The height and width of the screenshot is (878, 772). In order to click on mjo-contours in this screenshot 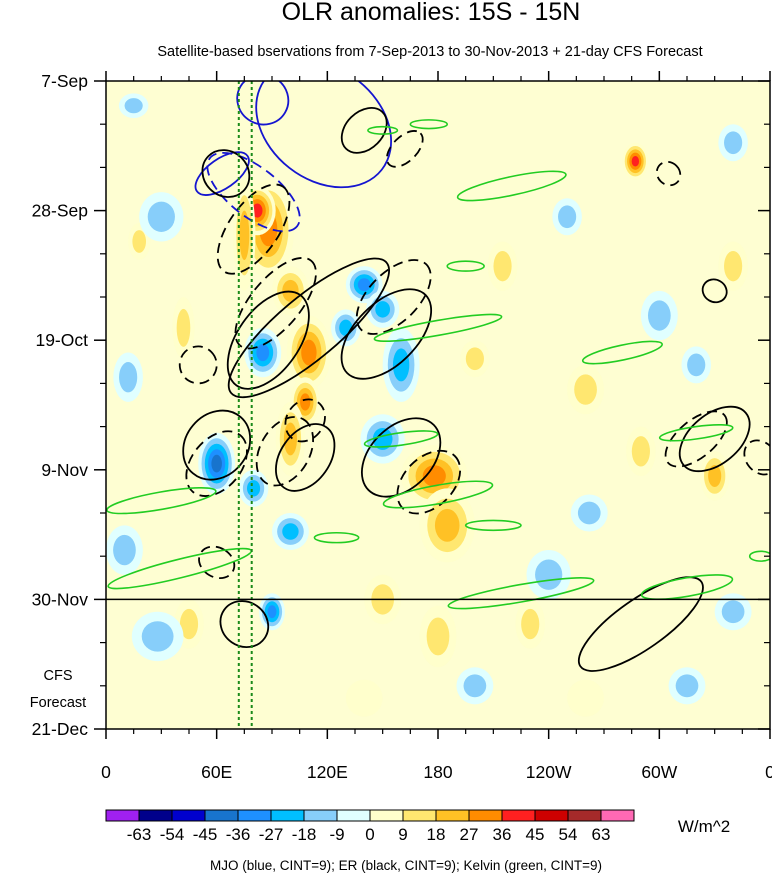, I will do `click(293, 157)`.